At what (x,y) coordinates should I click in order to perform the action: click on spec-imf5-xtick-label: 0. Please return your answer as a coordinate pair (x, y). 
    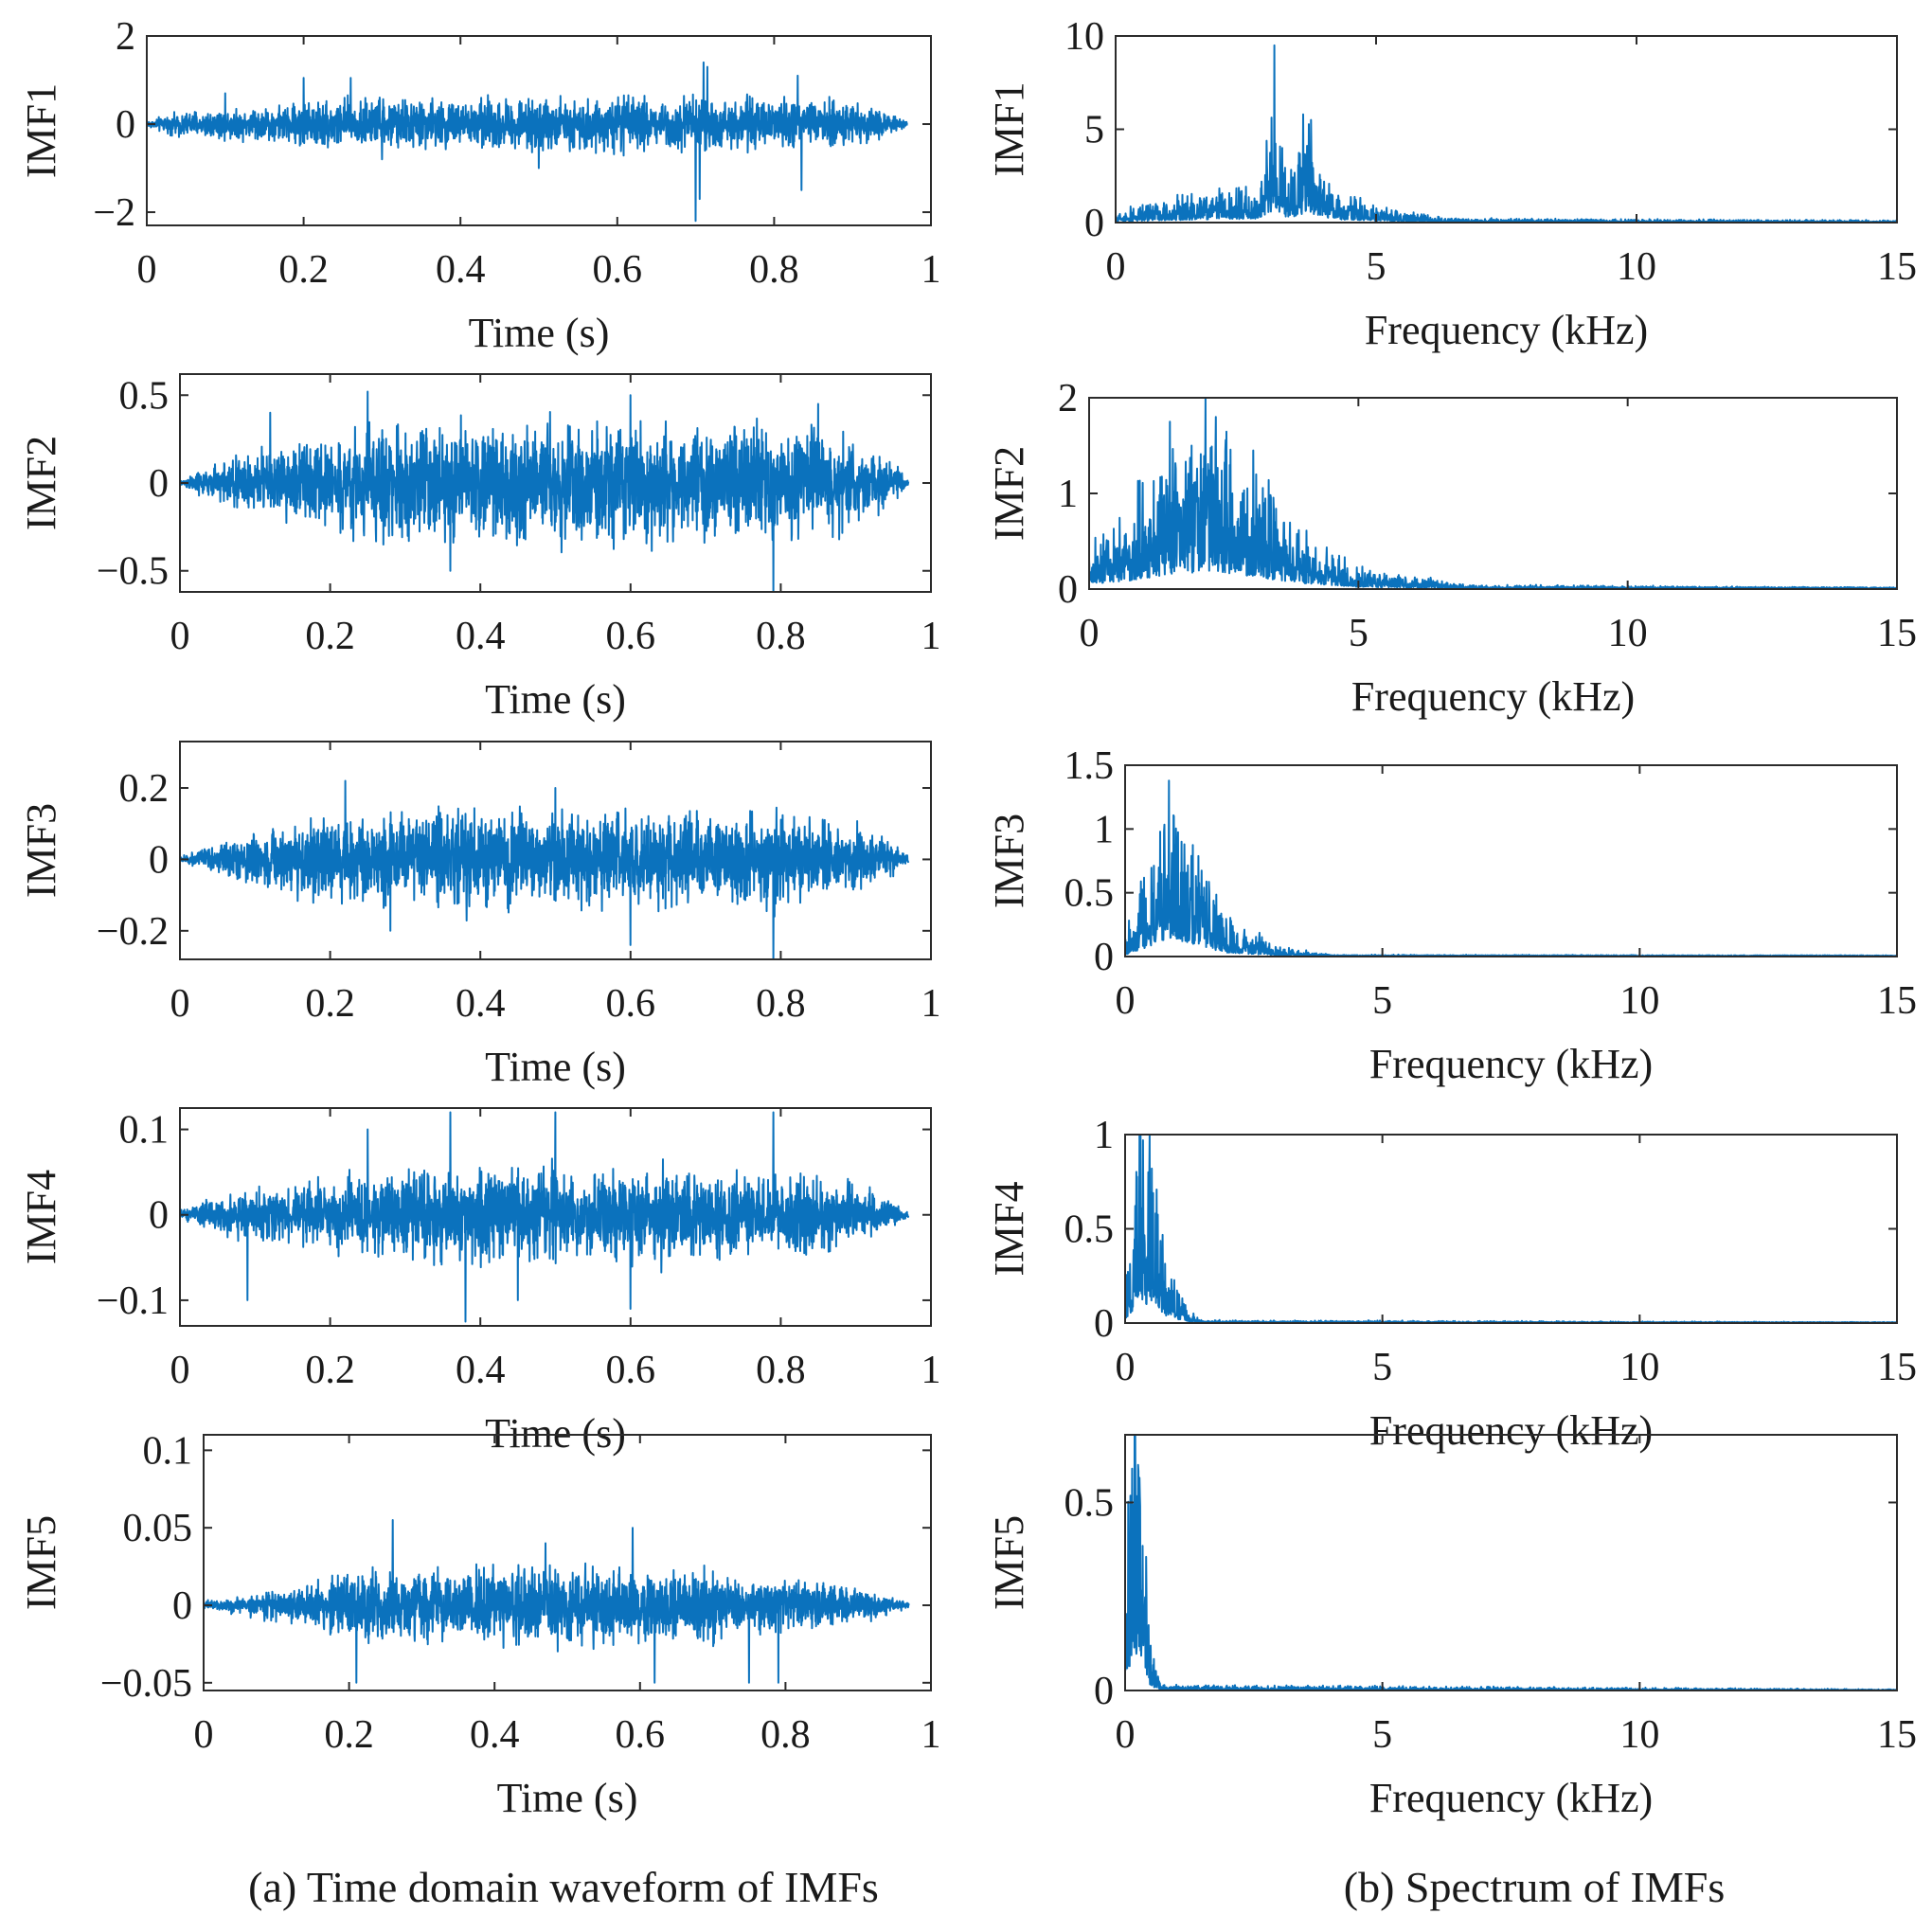
    Looking at the image, I should click on (1126, 1735).